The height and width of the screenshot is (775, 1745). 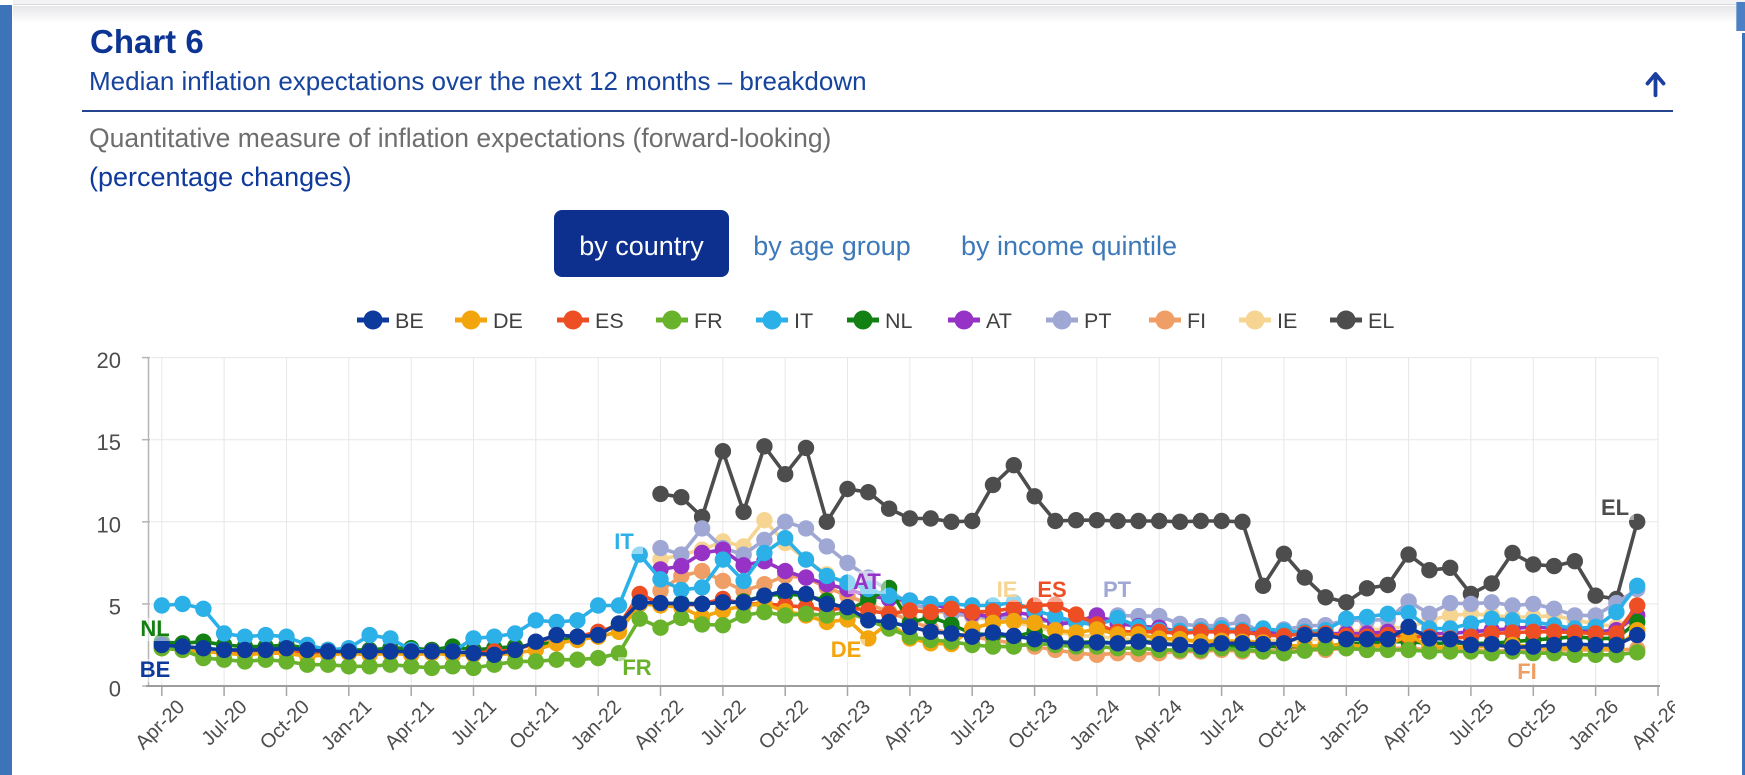 What do you see at coordinates (1095, 725) in the screenshot?
I see `svg-text: Jan-24` at bounding box center [1095, 725].